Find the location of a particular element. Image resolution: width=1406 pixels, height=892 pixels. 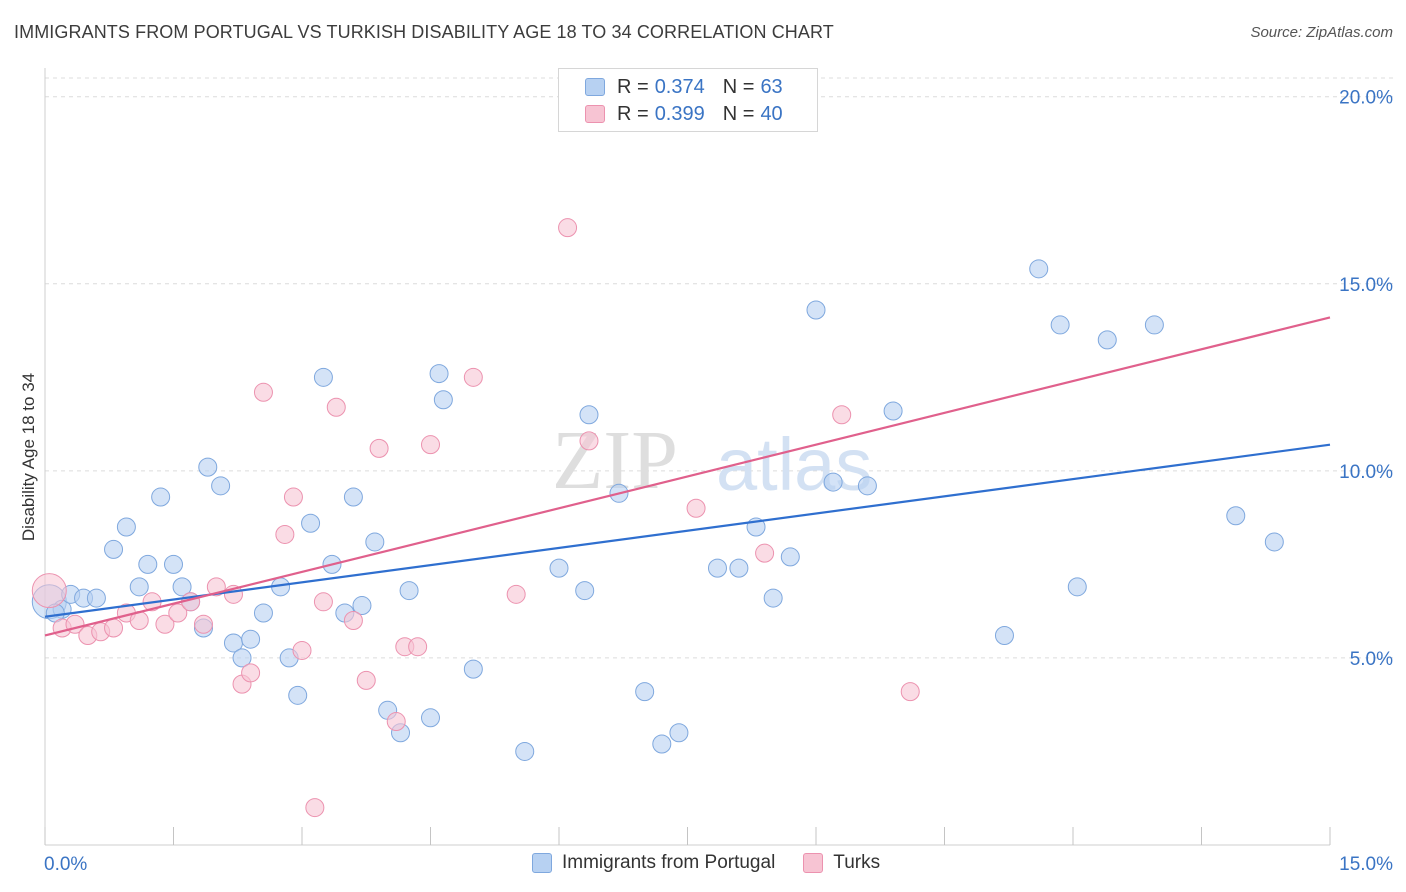

y-tick-label: 5.0% is located at coordinates (1371, 659).